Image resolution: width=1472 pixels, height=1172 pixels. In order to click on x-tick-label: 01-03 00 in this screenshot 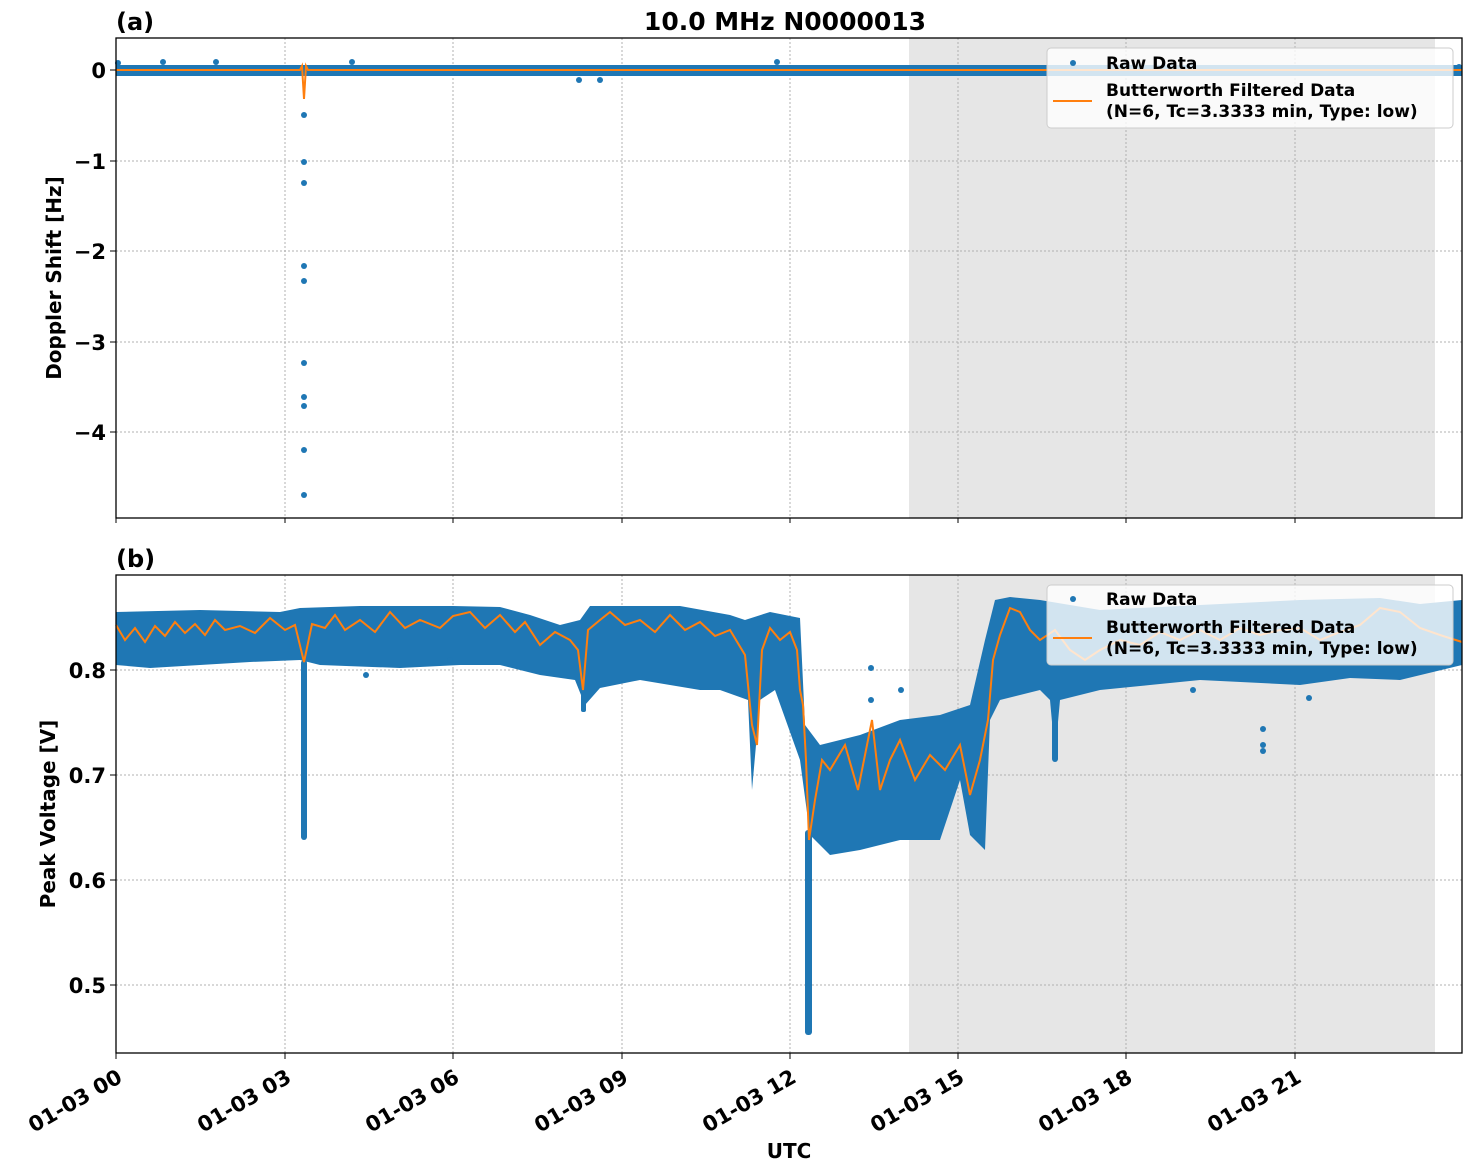, I will do `click(75, 1101)`.